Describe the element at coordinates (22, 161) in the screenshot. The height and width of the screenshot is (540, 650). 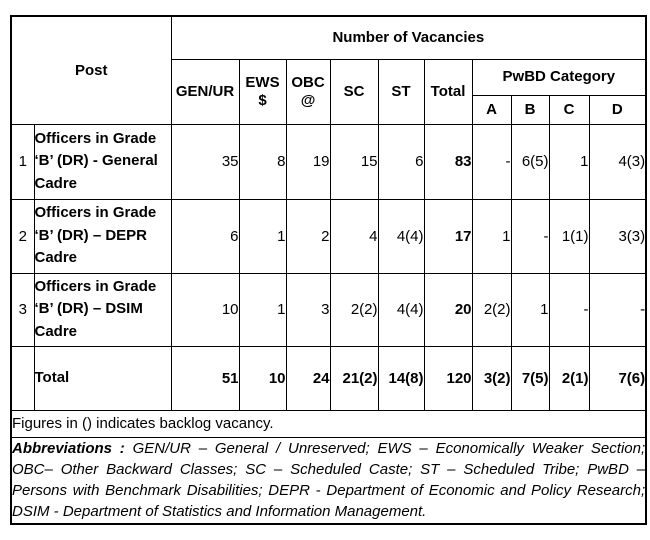
I see `row-number: 1` at that location.